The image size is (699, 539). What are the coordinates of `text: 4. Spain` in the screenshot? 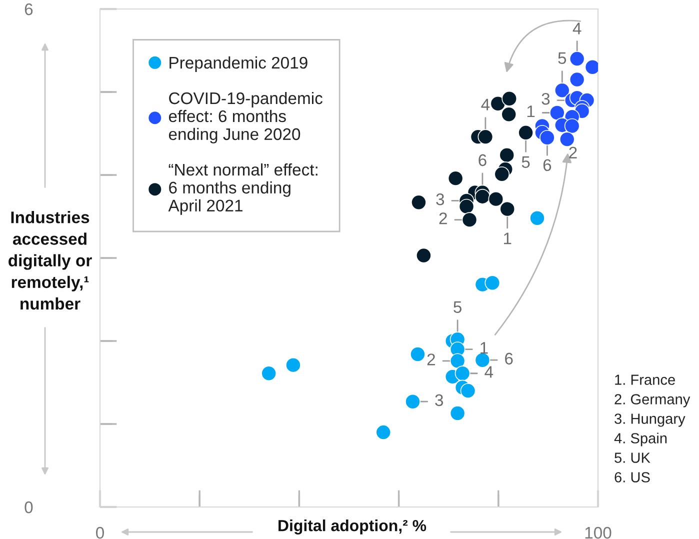 It's located at (640, 439).